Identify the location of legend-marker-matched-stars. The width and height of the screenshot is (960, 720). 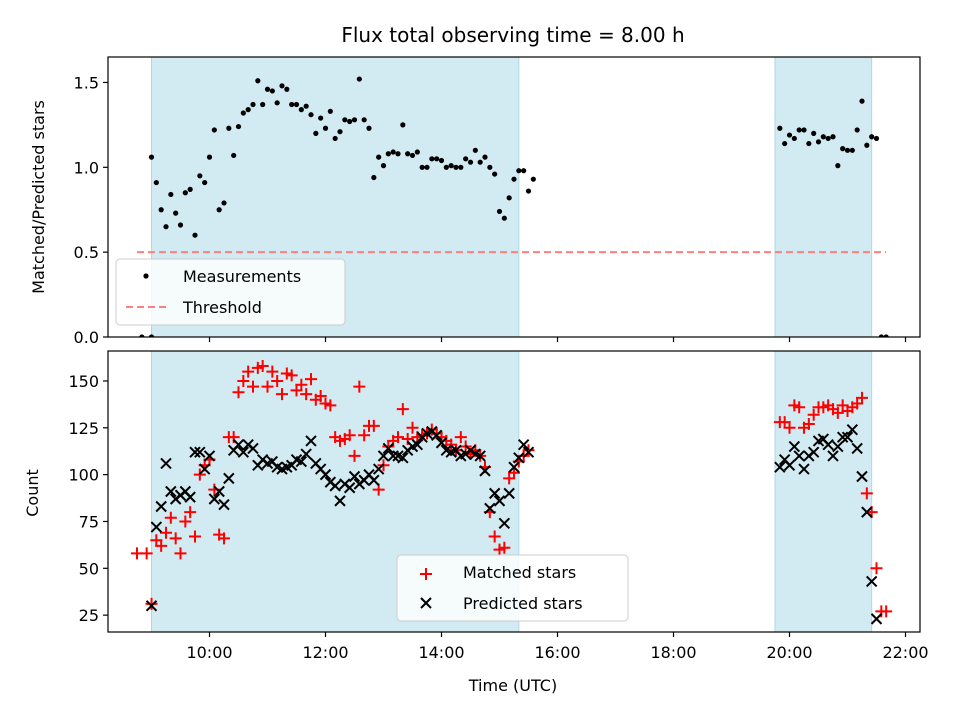
(426, 574).